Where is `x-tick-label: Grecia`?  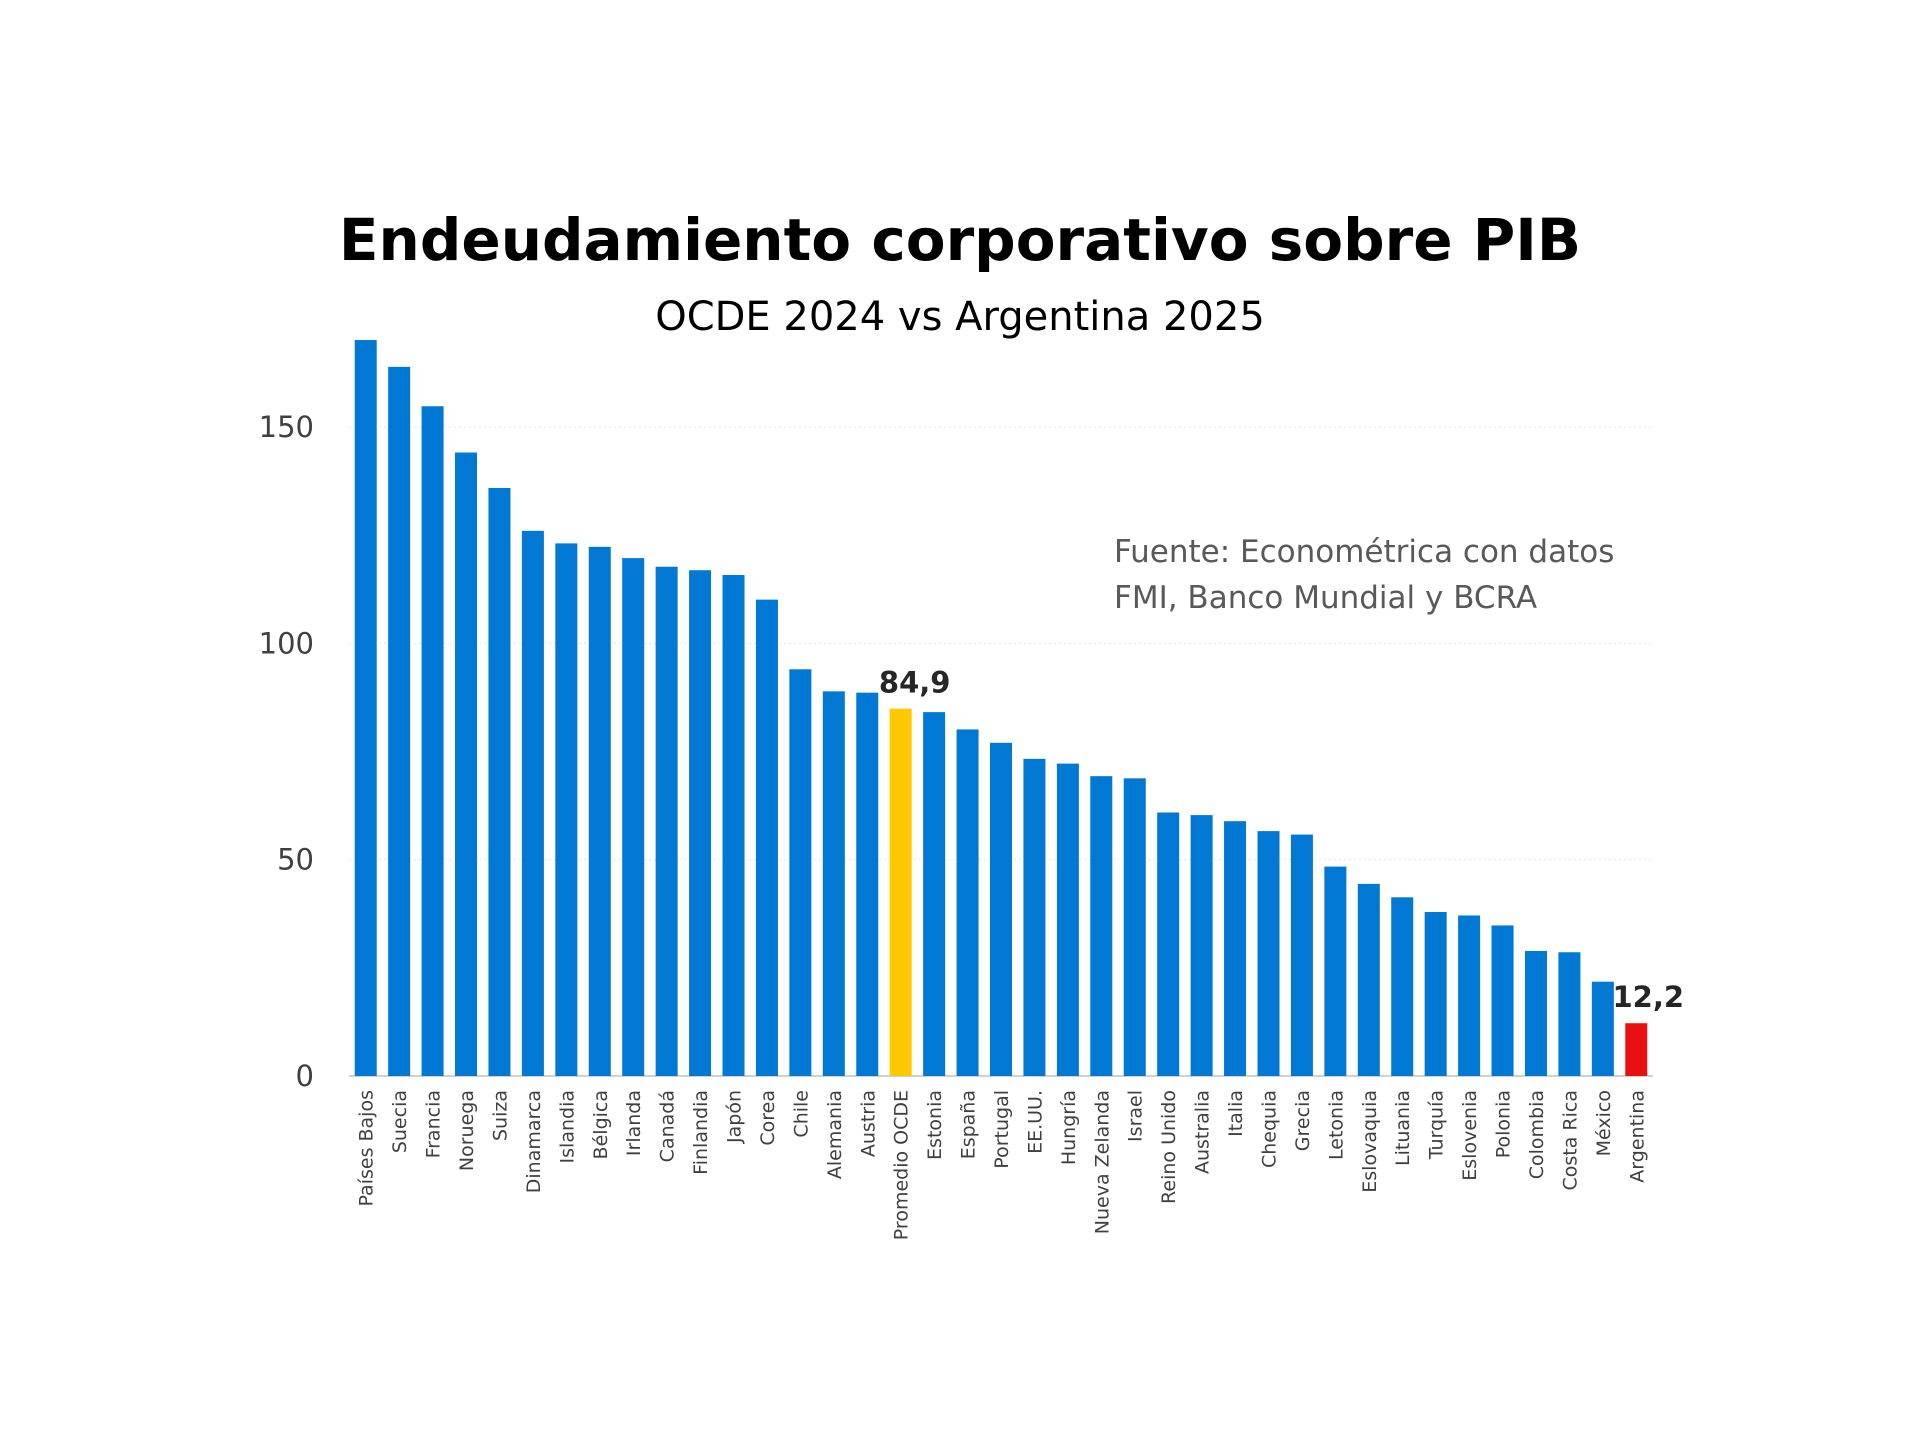 x-tick-label: Grecia is located at coordinates (1303, 1120).